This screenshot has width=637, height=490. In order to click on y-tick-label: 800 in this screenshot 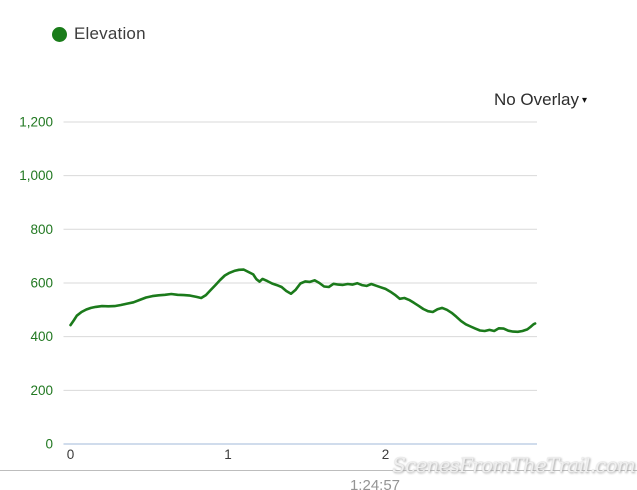, I will do `click(41, 229)`.